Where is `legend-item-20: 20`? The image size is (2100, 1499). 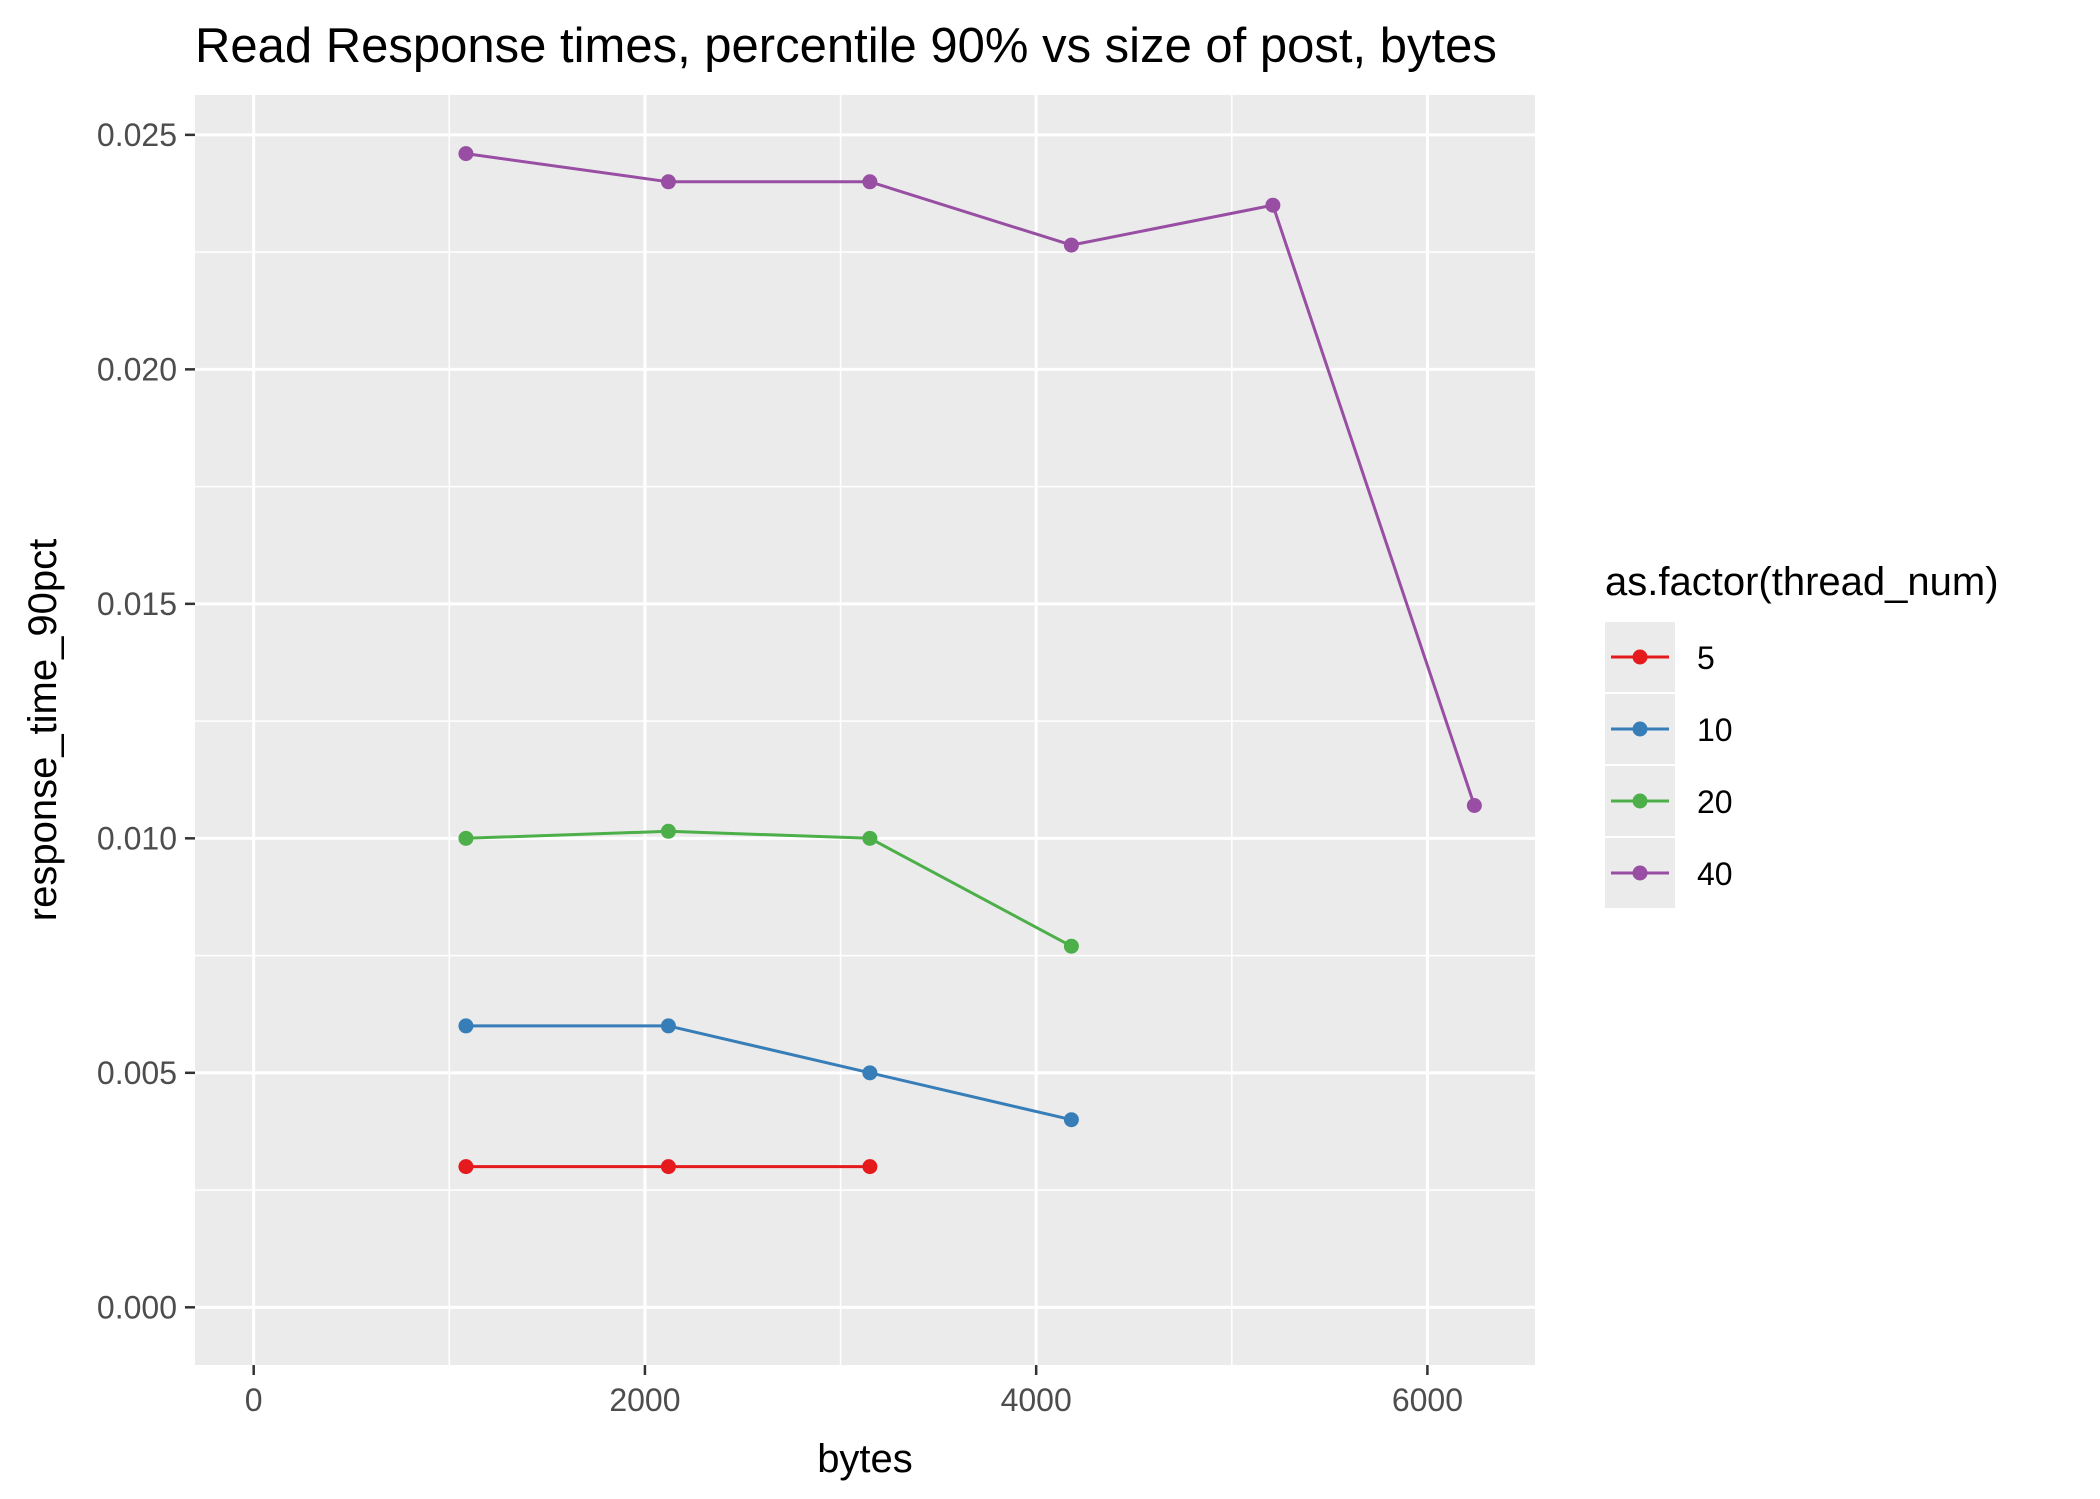
legend-item-20: 20 is located at coordinates (1669, 801).